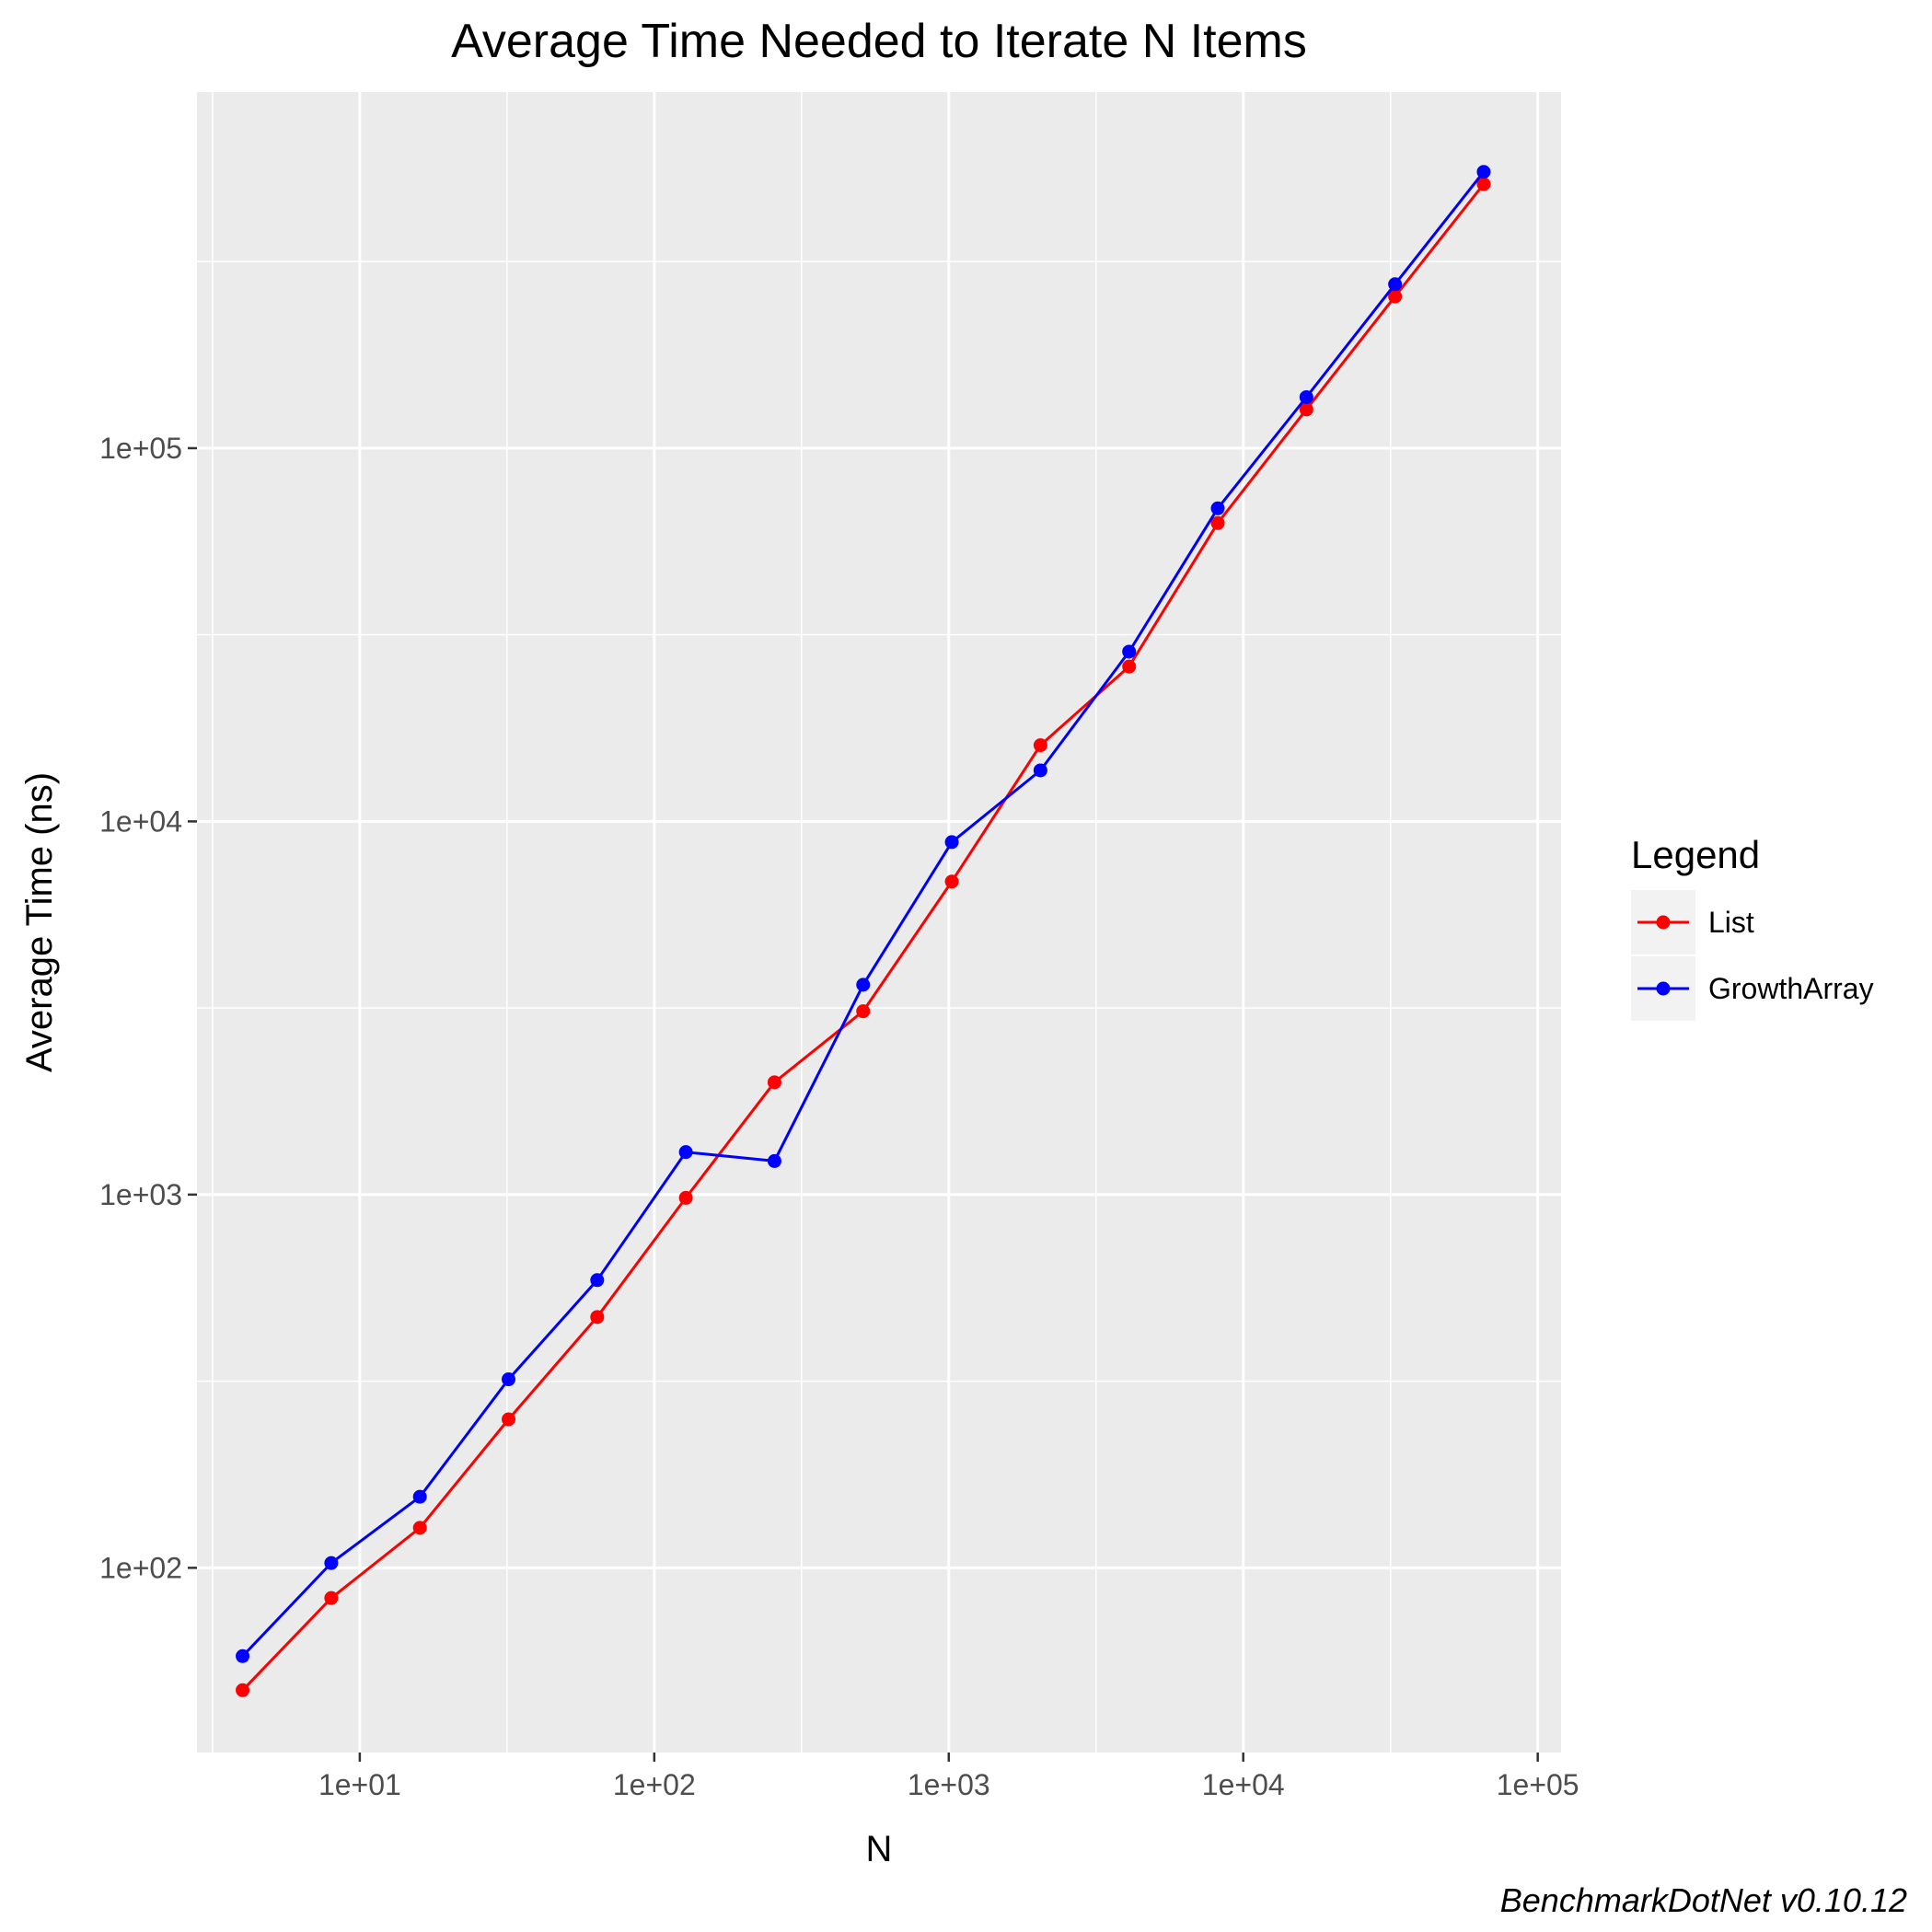 The height and width of the screenshot is (1932, 1932). What do you see at coordinates (140, 449) in the screenshot?
I see `y-tick-label: 1e+05` at bounding box center [140, 449].